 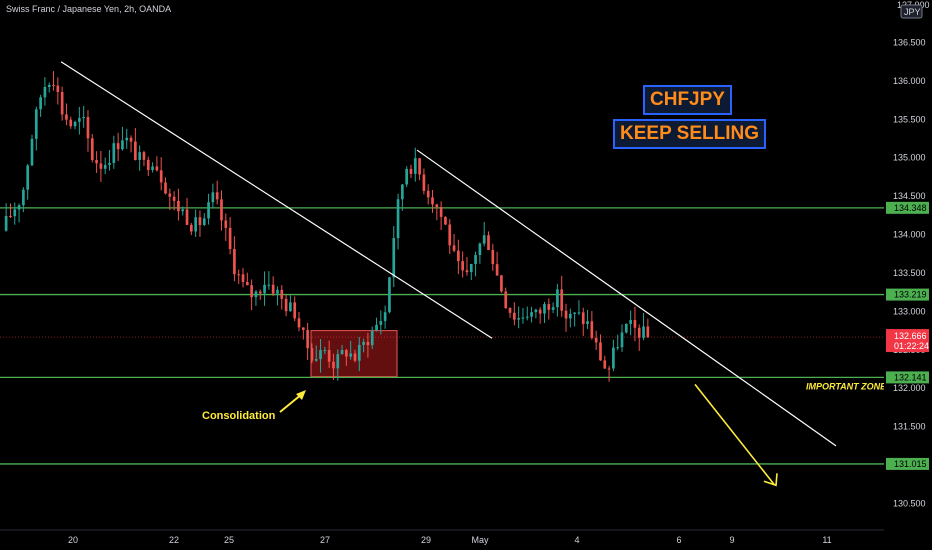 What do you see at coordinates (846, 386) in the screenshot?
I see `important-zone-label: IMPORTANT ZONE` at bounding box center [846, 386].